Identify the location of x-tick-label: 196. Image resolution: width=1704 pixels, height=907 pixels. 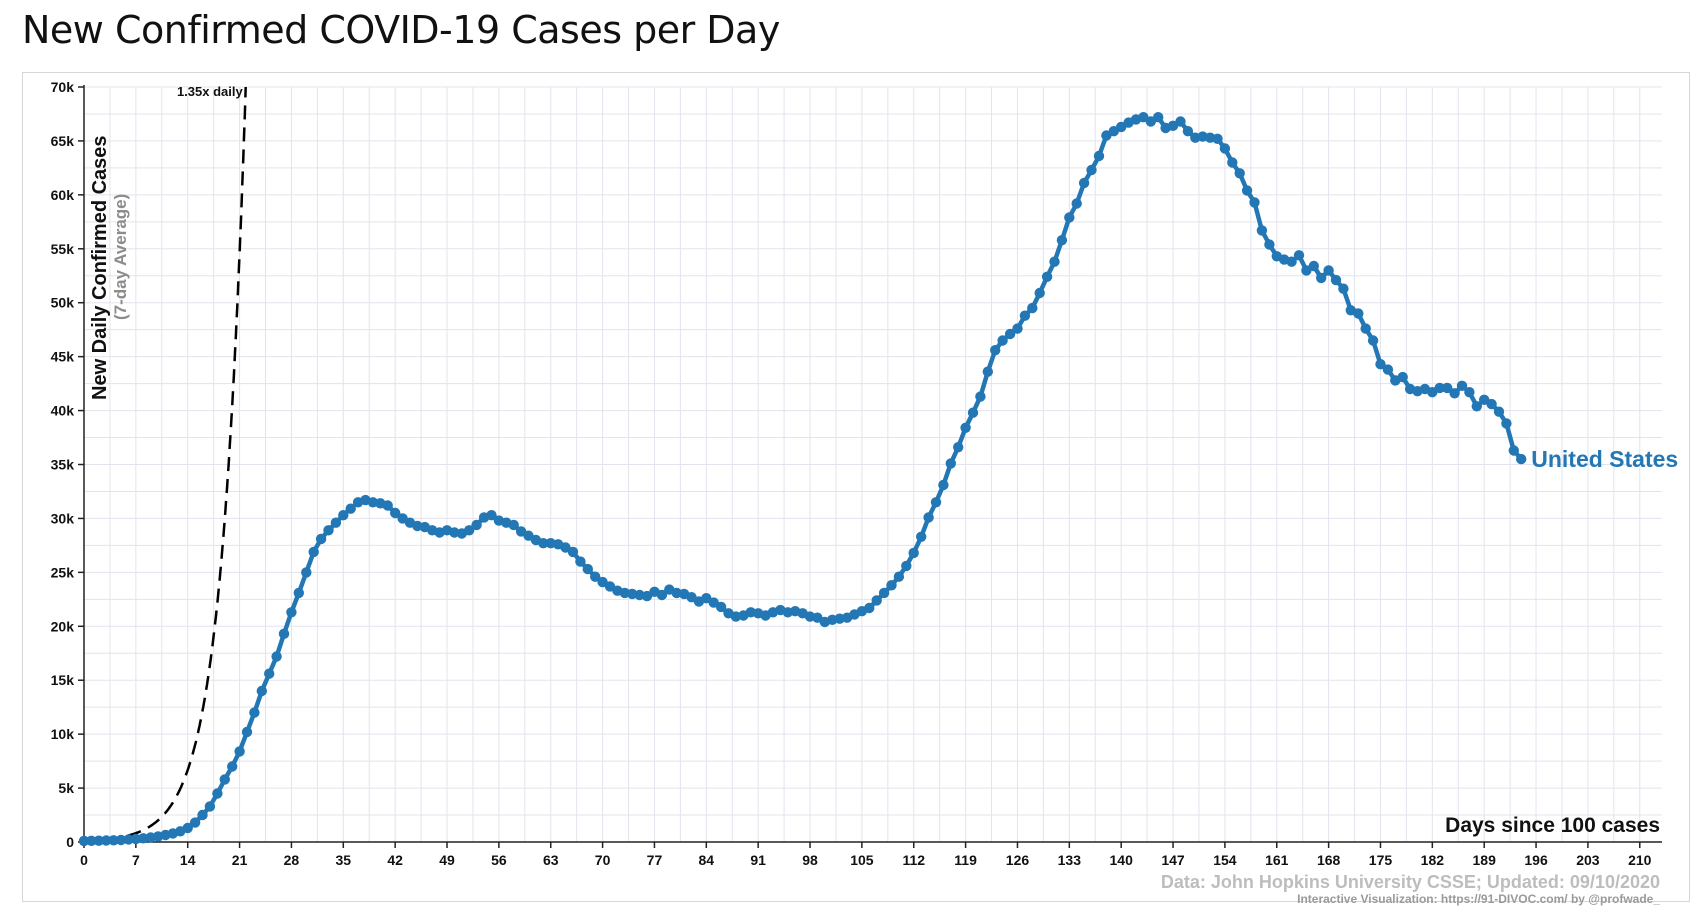
(1536, 860).